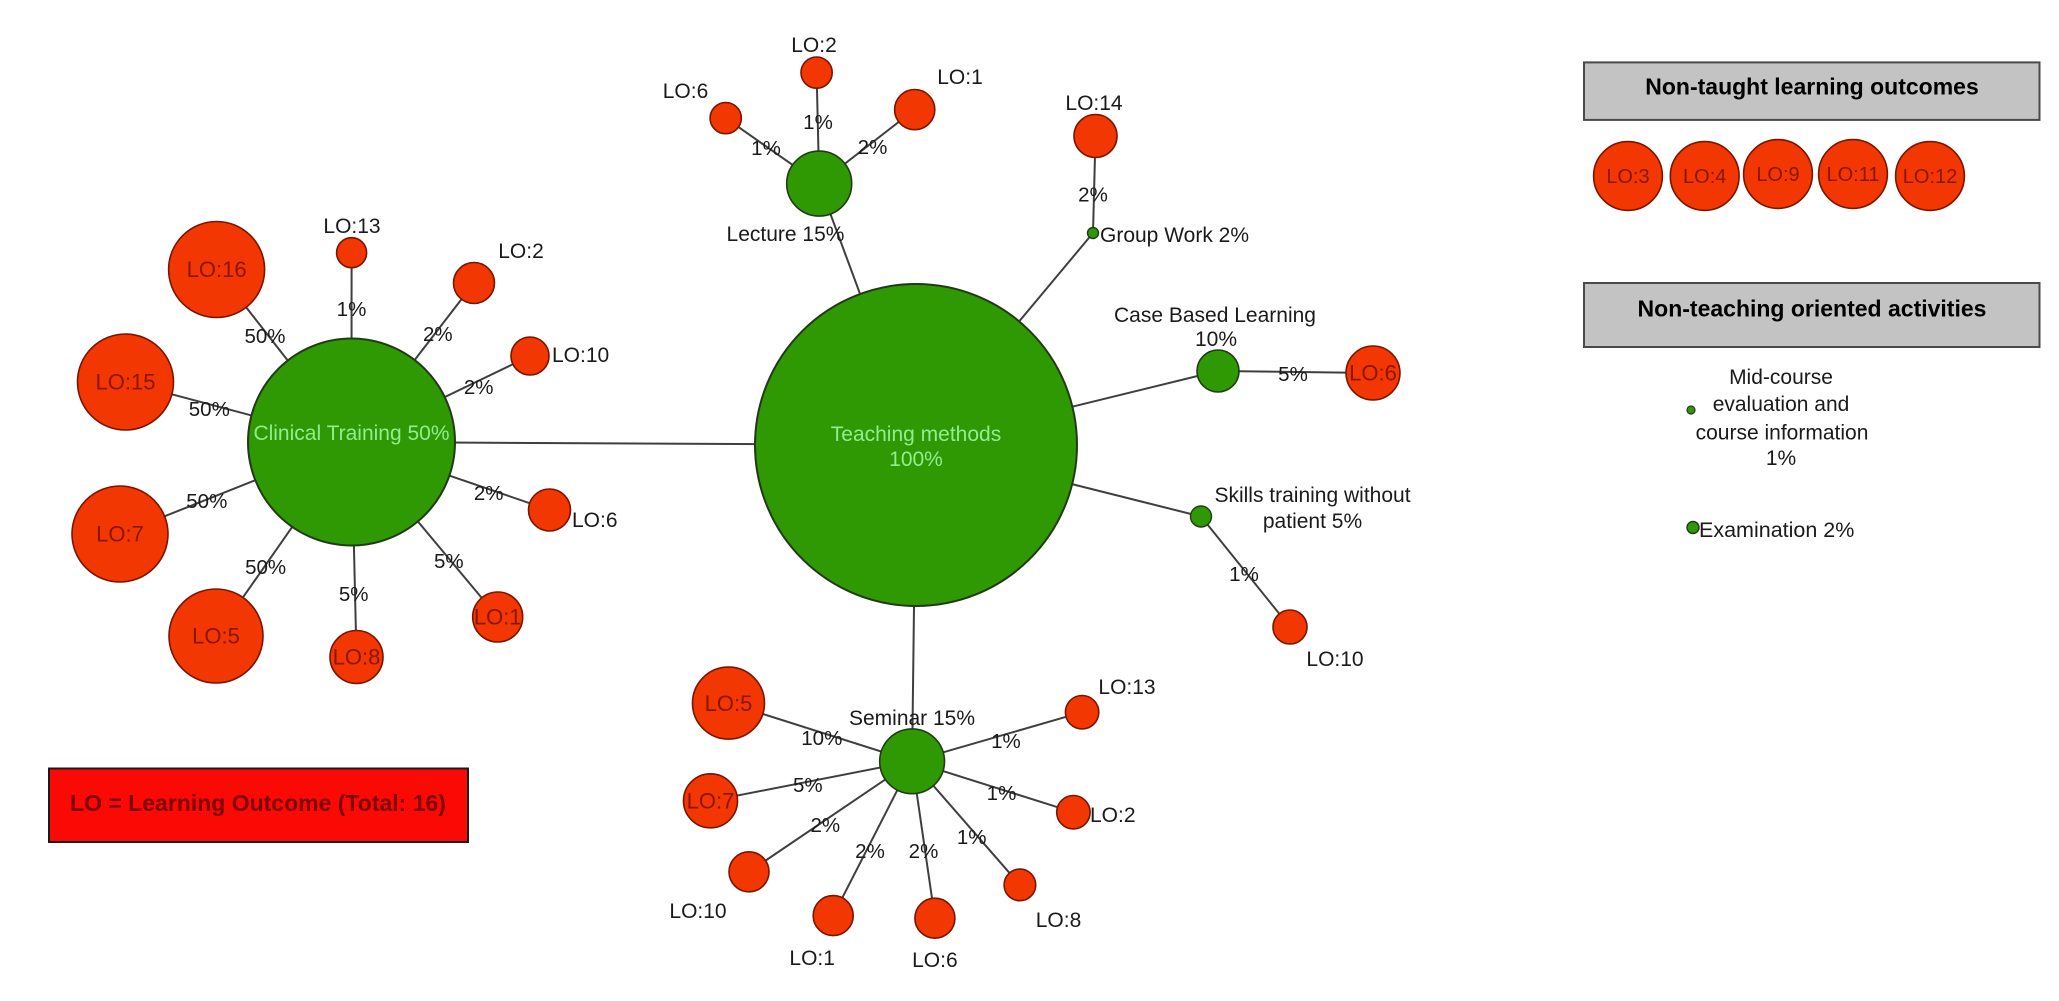 This screenshot has width=2059, height=1001. What do you see at coordinates (217, 269) in the screenshot?
I see `svg-text: LO:16` at bounding box center [217, 269].